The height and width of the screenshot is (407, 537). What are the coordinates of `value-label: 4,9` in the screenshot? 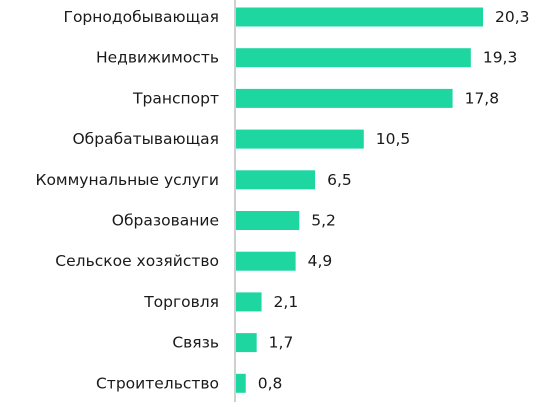 It's located at (320, 261).